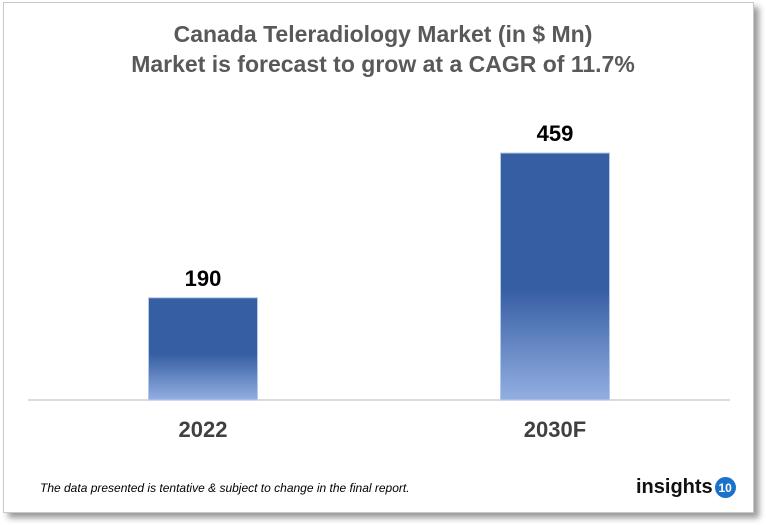 The width and height of the screenshot is (766, 525). I want to click on insights10-logo: insights 10, so click(686, 487).